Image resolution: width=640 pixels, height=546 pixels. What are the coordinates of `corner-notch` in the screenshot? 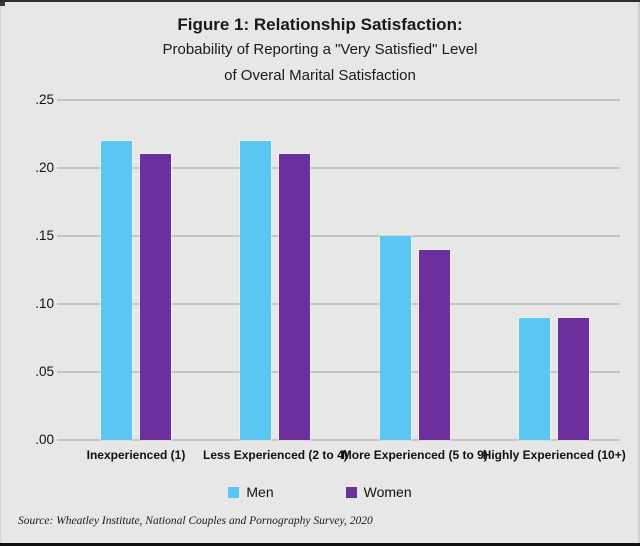 It's located at (2, 4).